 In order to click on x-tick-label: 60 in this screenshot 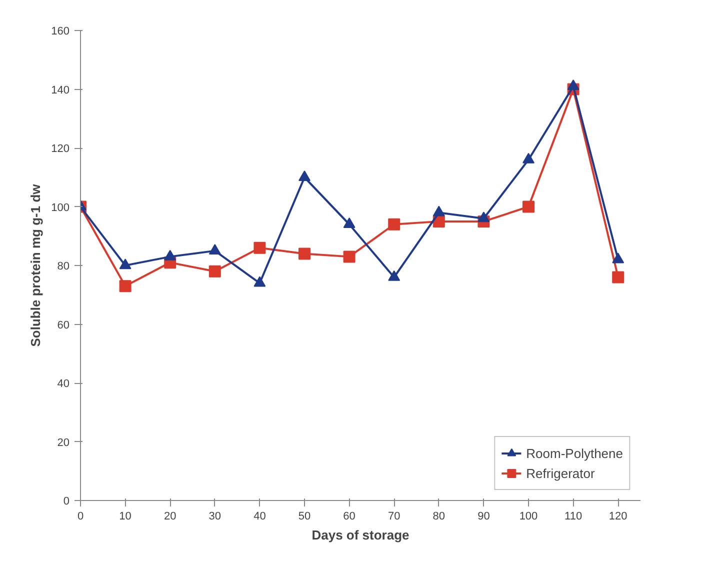, I will do `click(349, 516)`.